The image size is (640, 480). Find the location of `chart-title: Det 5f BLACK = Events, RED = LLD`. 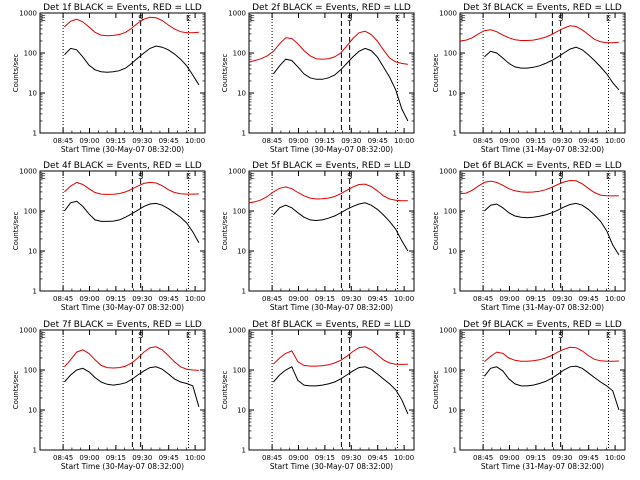

chart-title: Det 5f BLACK = Events, RED = LLD is located at coordinates (331, 166).